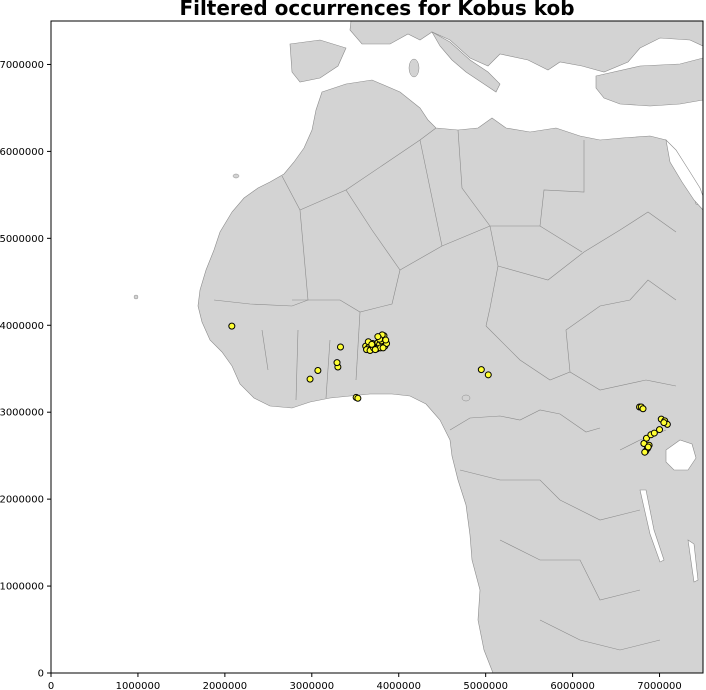  Describe the element at coordinates (572, 685) in the screenshot. I see `x-tick-label: 6000000` at that location.